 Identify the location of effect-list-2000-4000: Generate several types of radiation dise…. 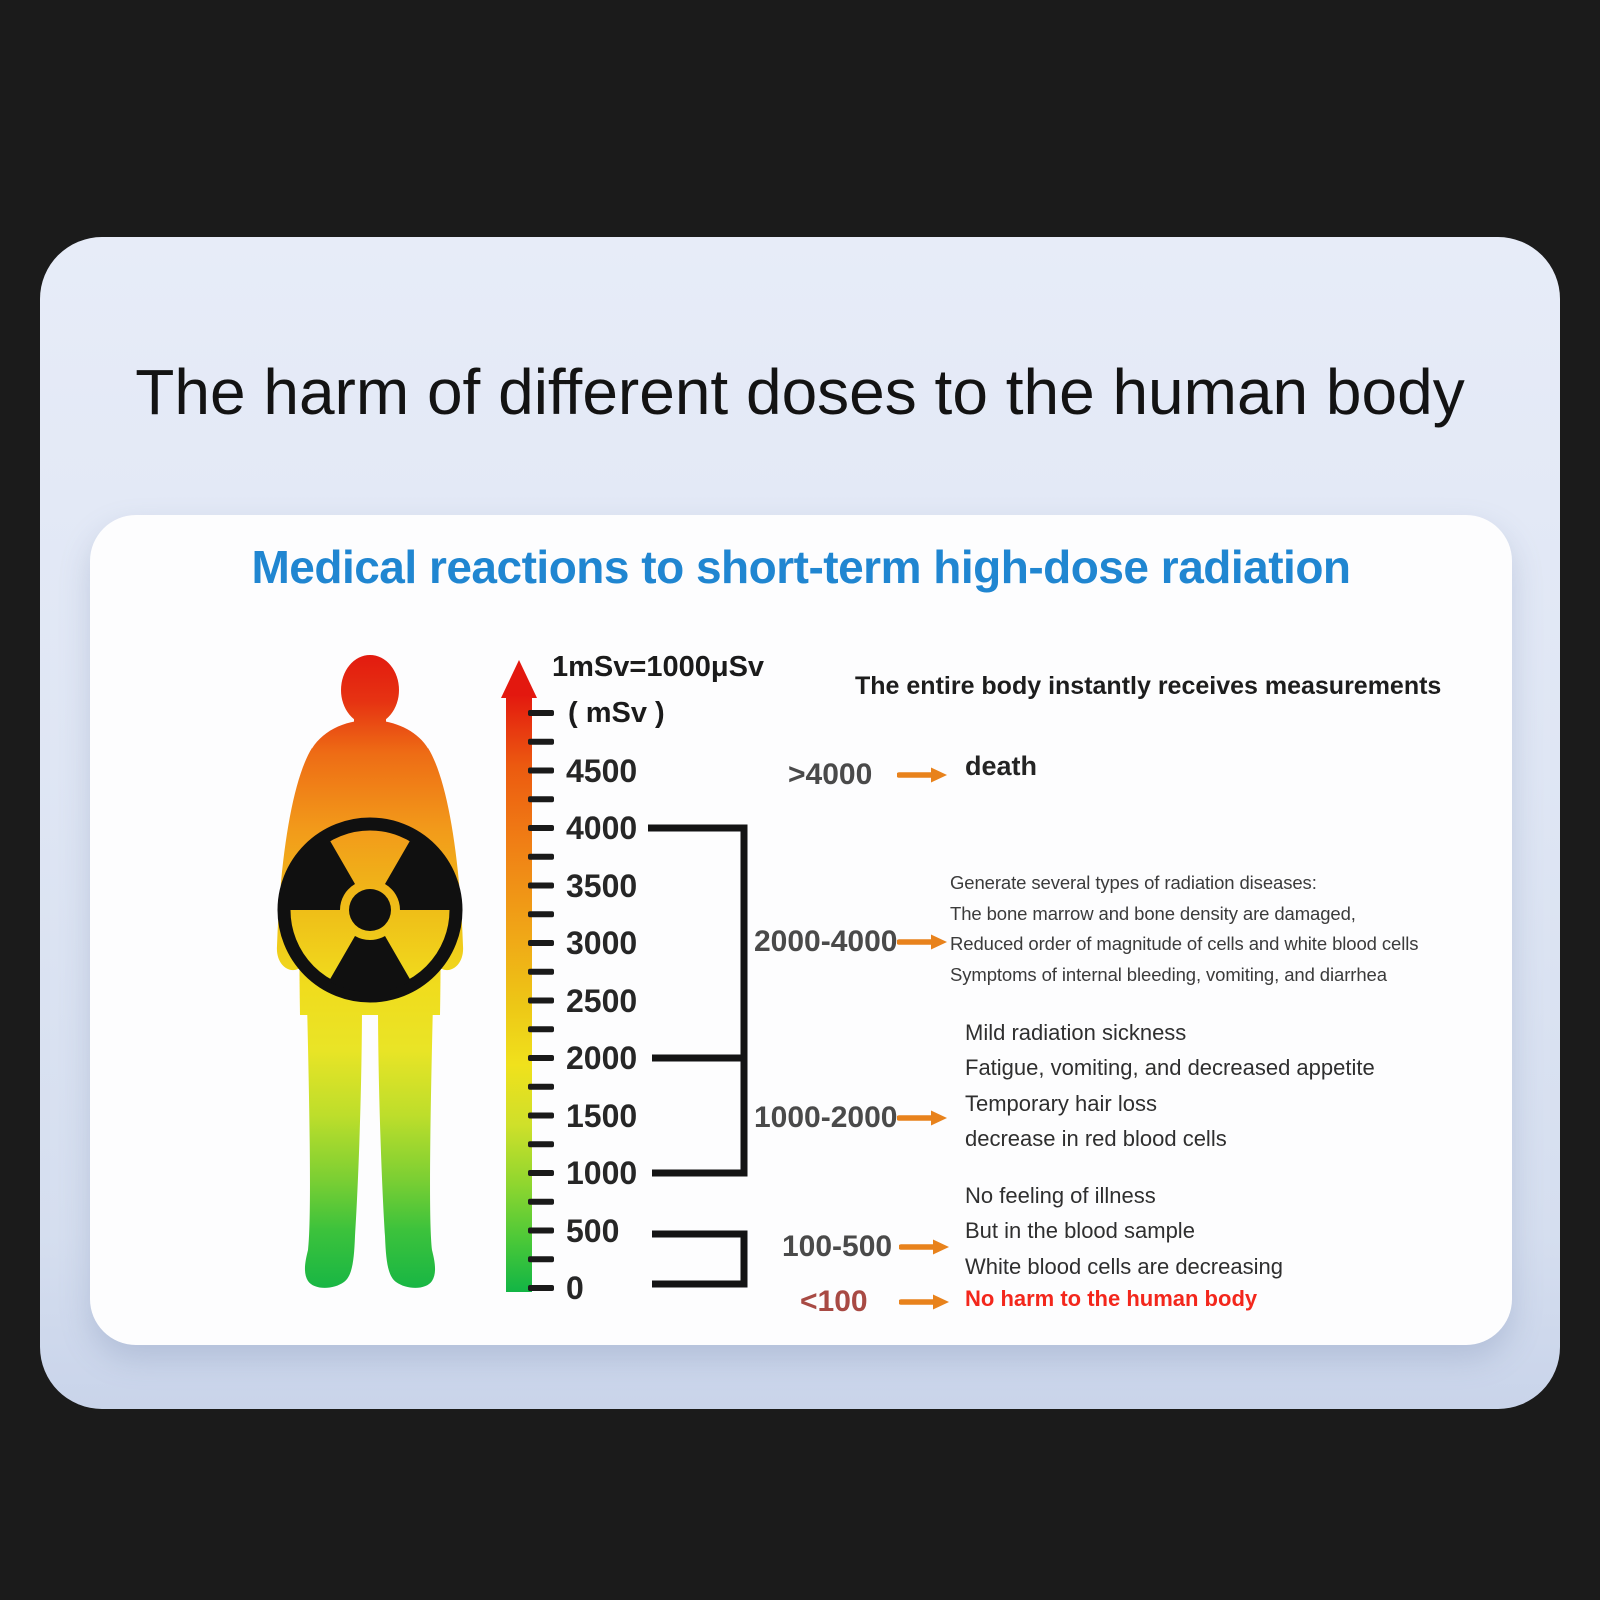
(1184, 929).